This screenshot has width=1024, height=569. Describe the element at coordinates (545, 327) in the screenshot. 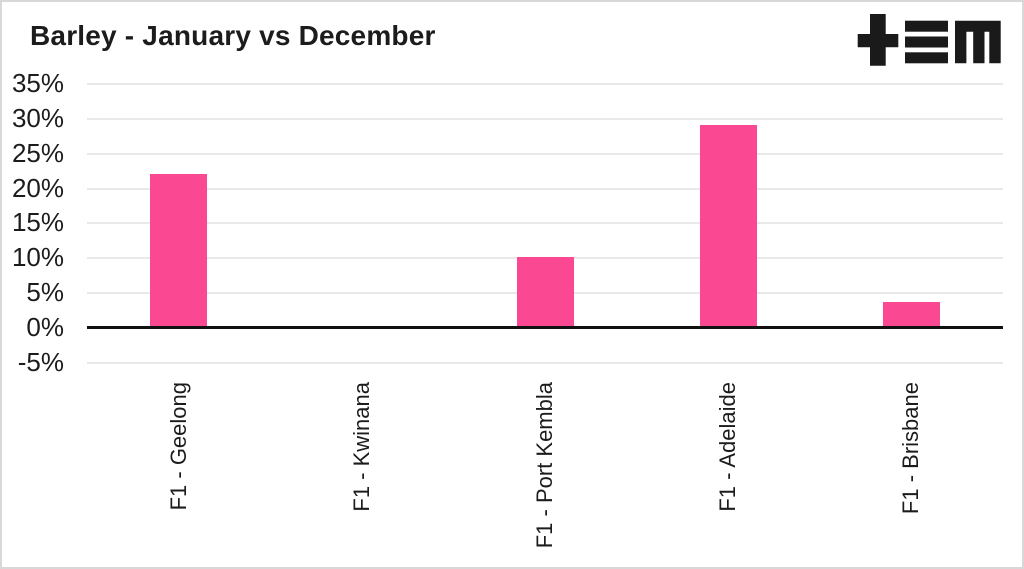

I see `zero-line` at that location.